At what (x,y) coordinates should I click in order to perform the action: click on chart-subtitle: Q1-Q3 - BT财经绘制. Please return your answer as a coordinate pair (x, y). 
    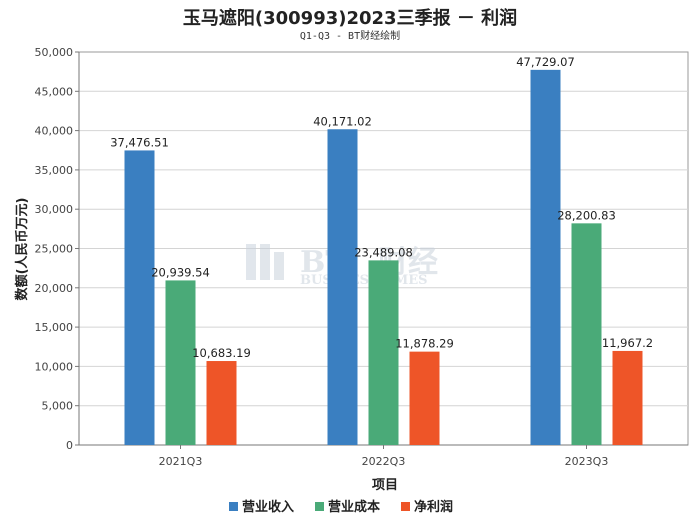
    Looking at the image, I should click on (350, 36).